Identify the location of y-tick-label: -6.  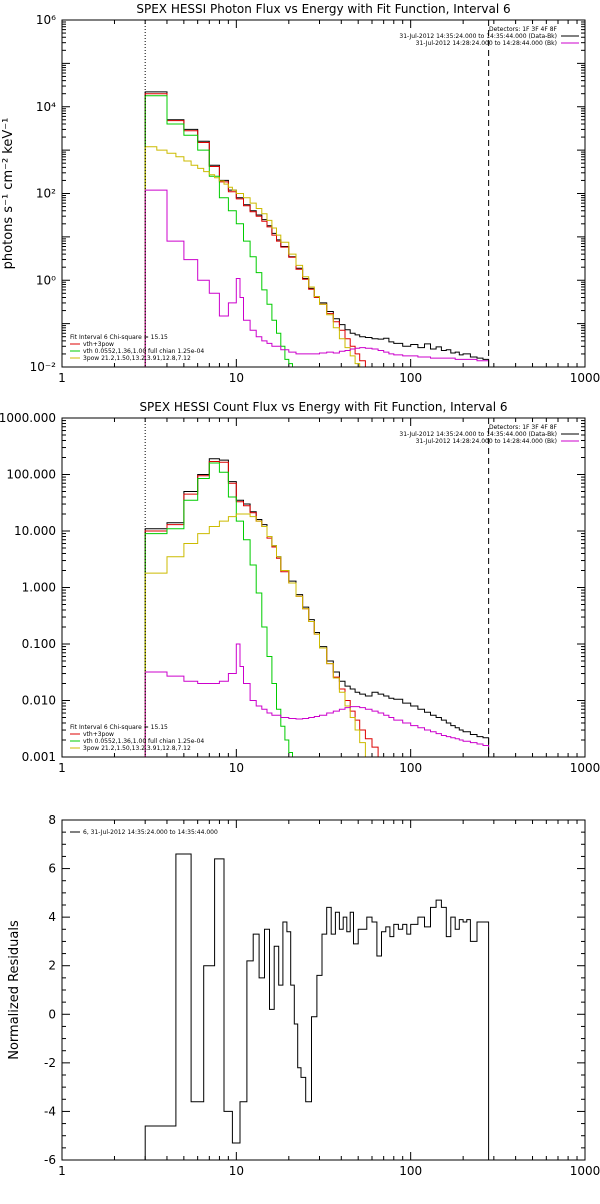
(50, 1160).